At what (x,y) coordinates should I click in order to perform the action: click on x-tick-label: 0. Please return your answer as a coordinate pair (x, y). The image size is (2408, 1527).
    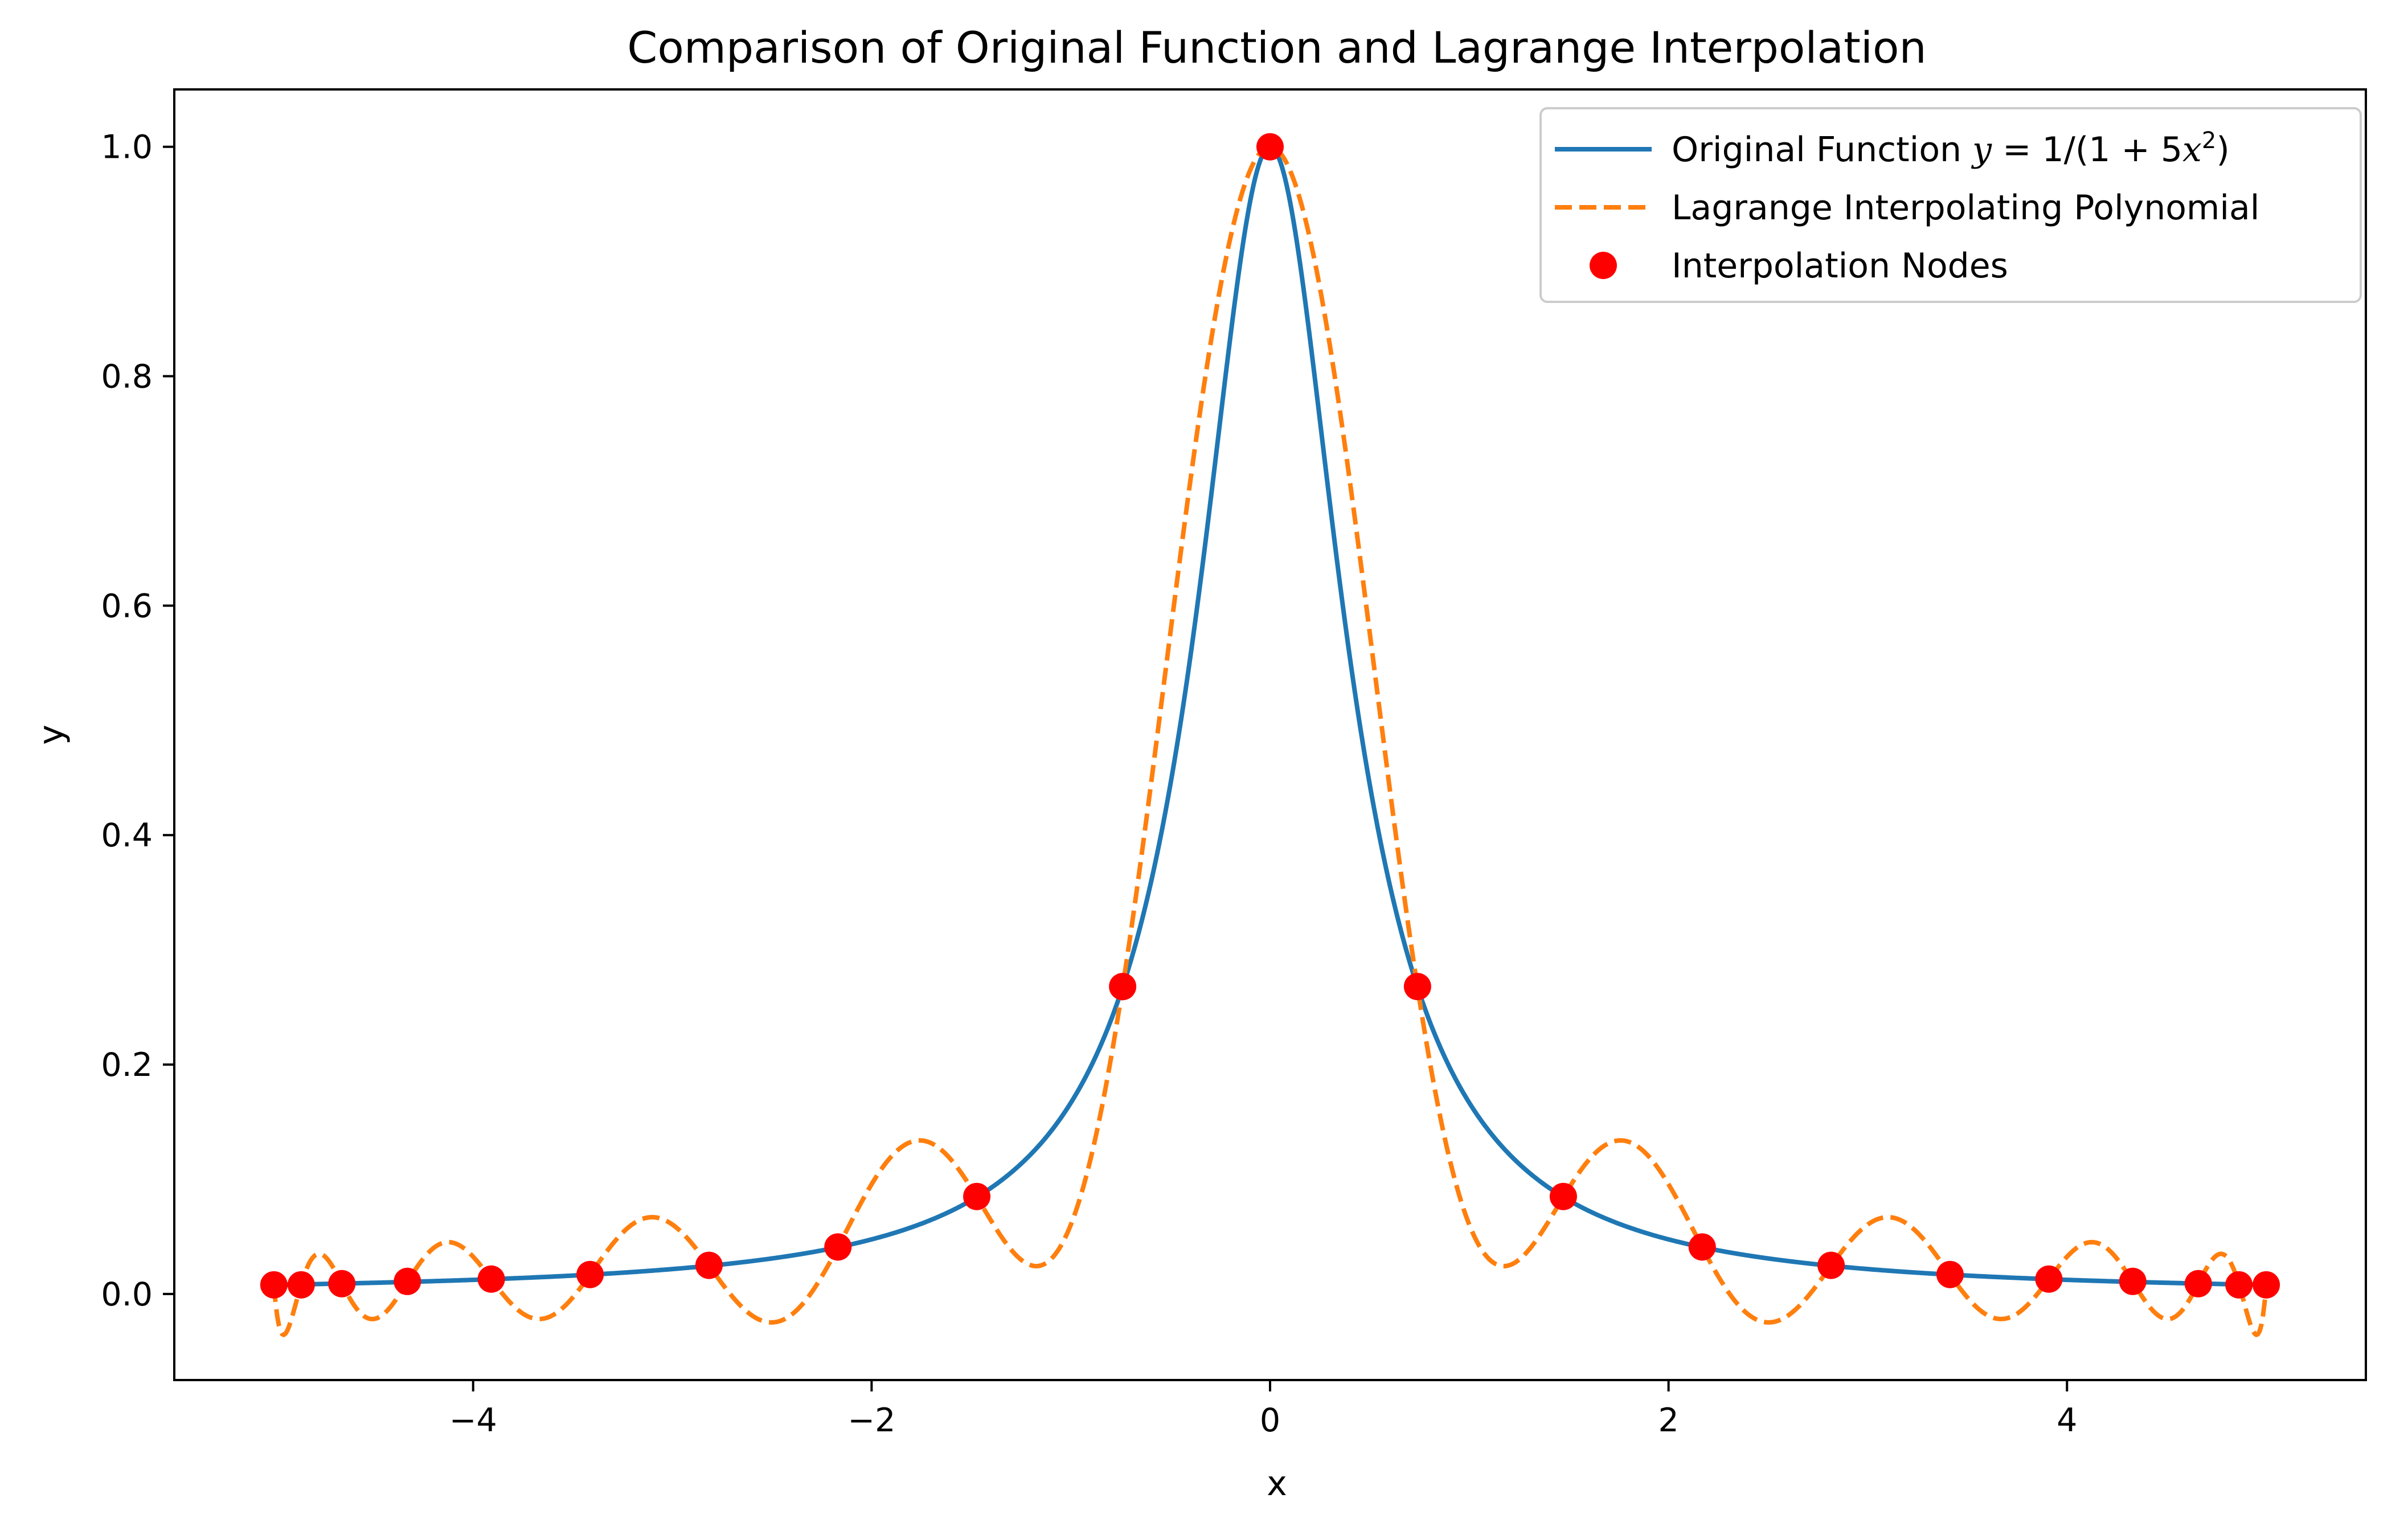
    Looking at the image, I should click on (1270, 1420).